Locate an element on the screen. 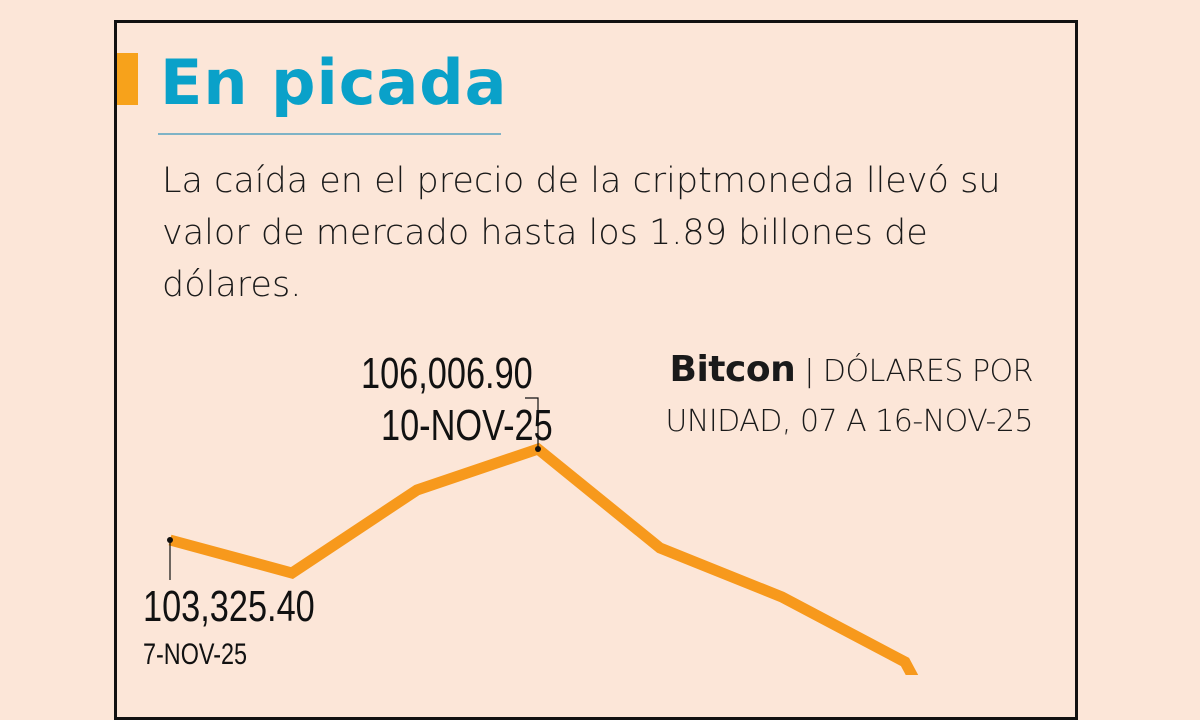 Image resolution: width=1200 pixels, height=720 pixels. series-name: Bitcon is located at coordinates (732, 369).